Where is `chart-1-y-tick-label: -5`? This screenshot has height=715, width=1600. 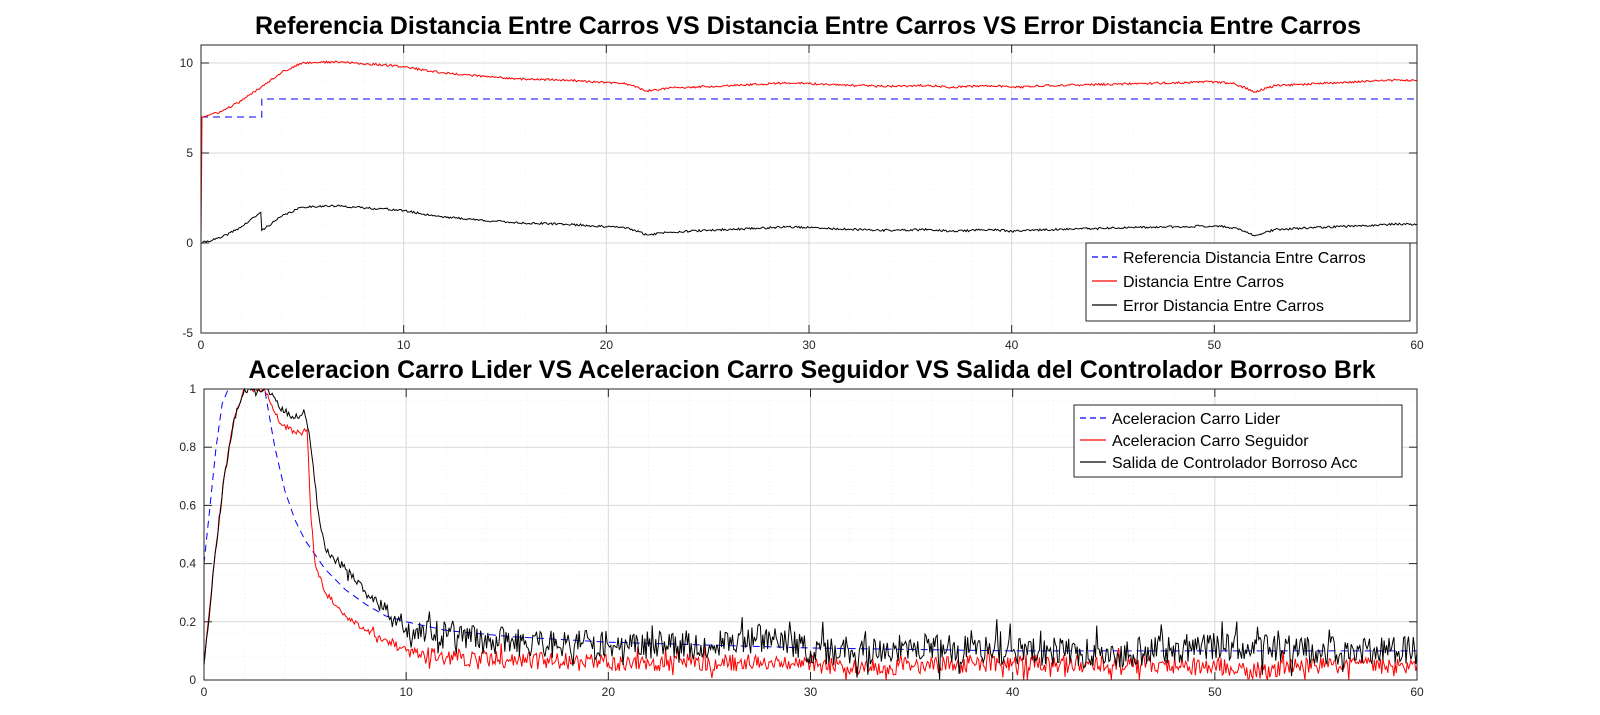
chart-1-y-tick-label: -5 is located at coordinates (187, 333).